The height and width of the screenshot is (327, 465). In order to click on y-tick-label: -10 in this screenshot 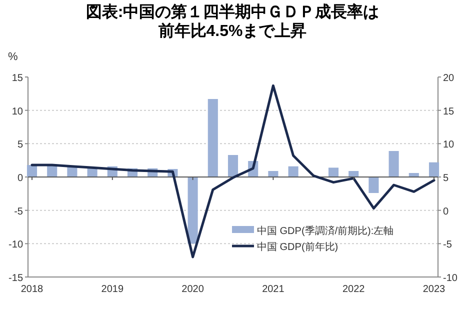, I will do `click(16, 245)`.